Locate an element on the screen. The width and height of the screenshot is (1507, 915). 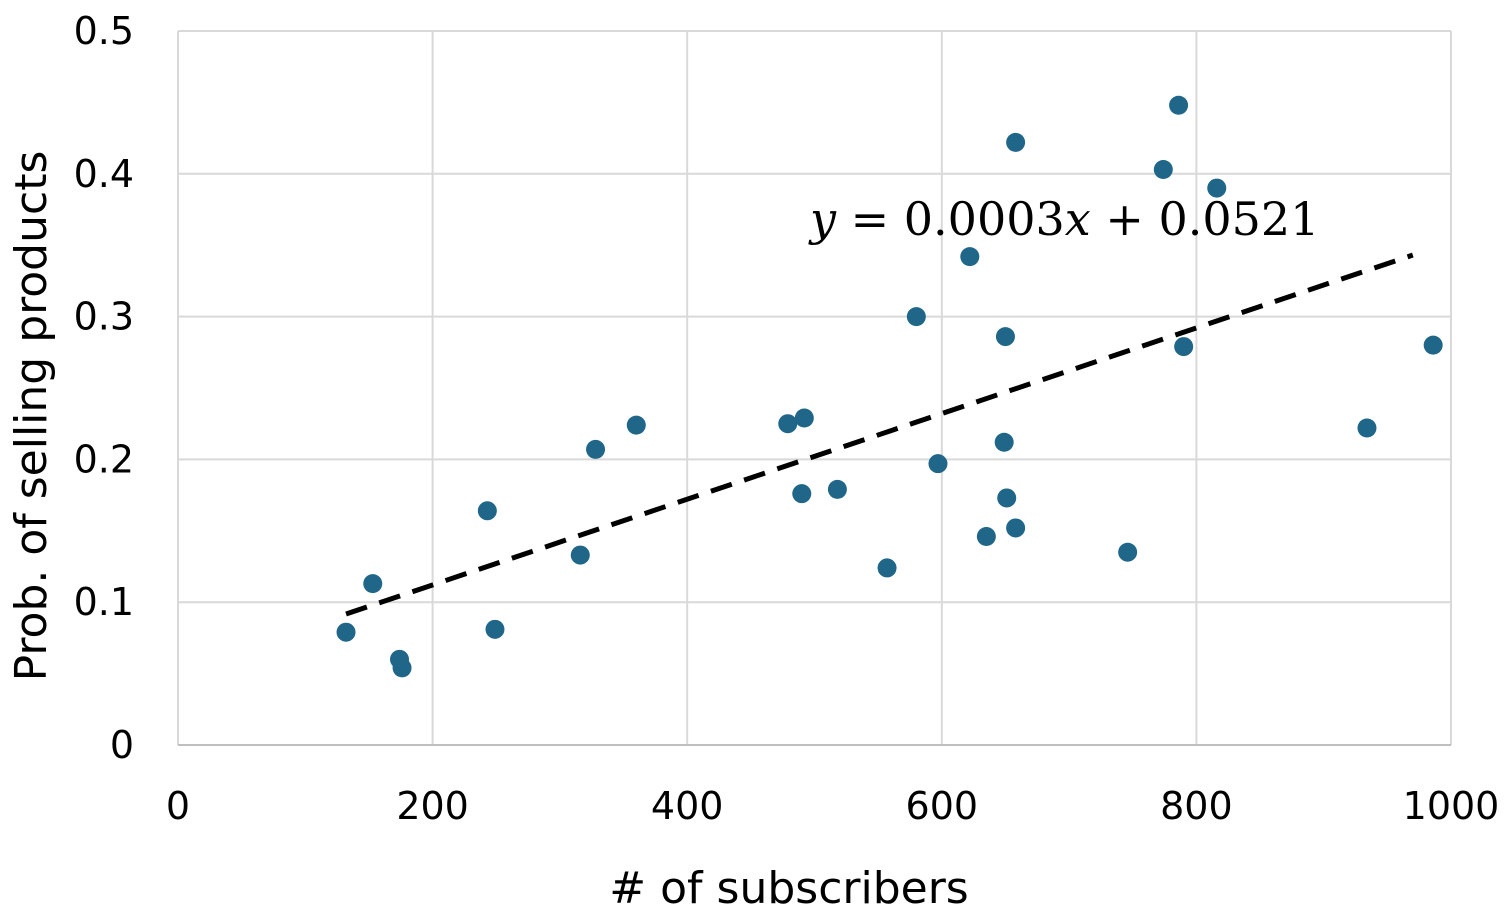
x-tick-label: 200 is located at coordinates (432, 806).